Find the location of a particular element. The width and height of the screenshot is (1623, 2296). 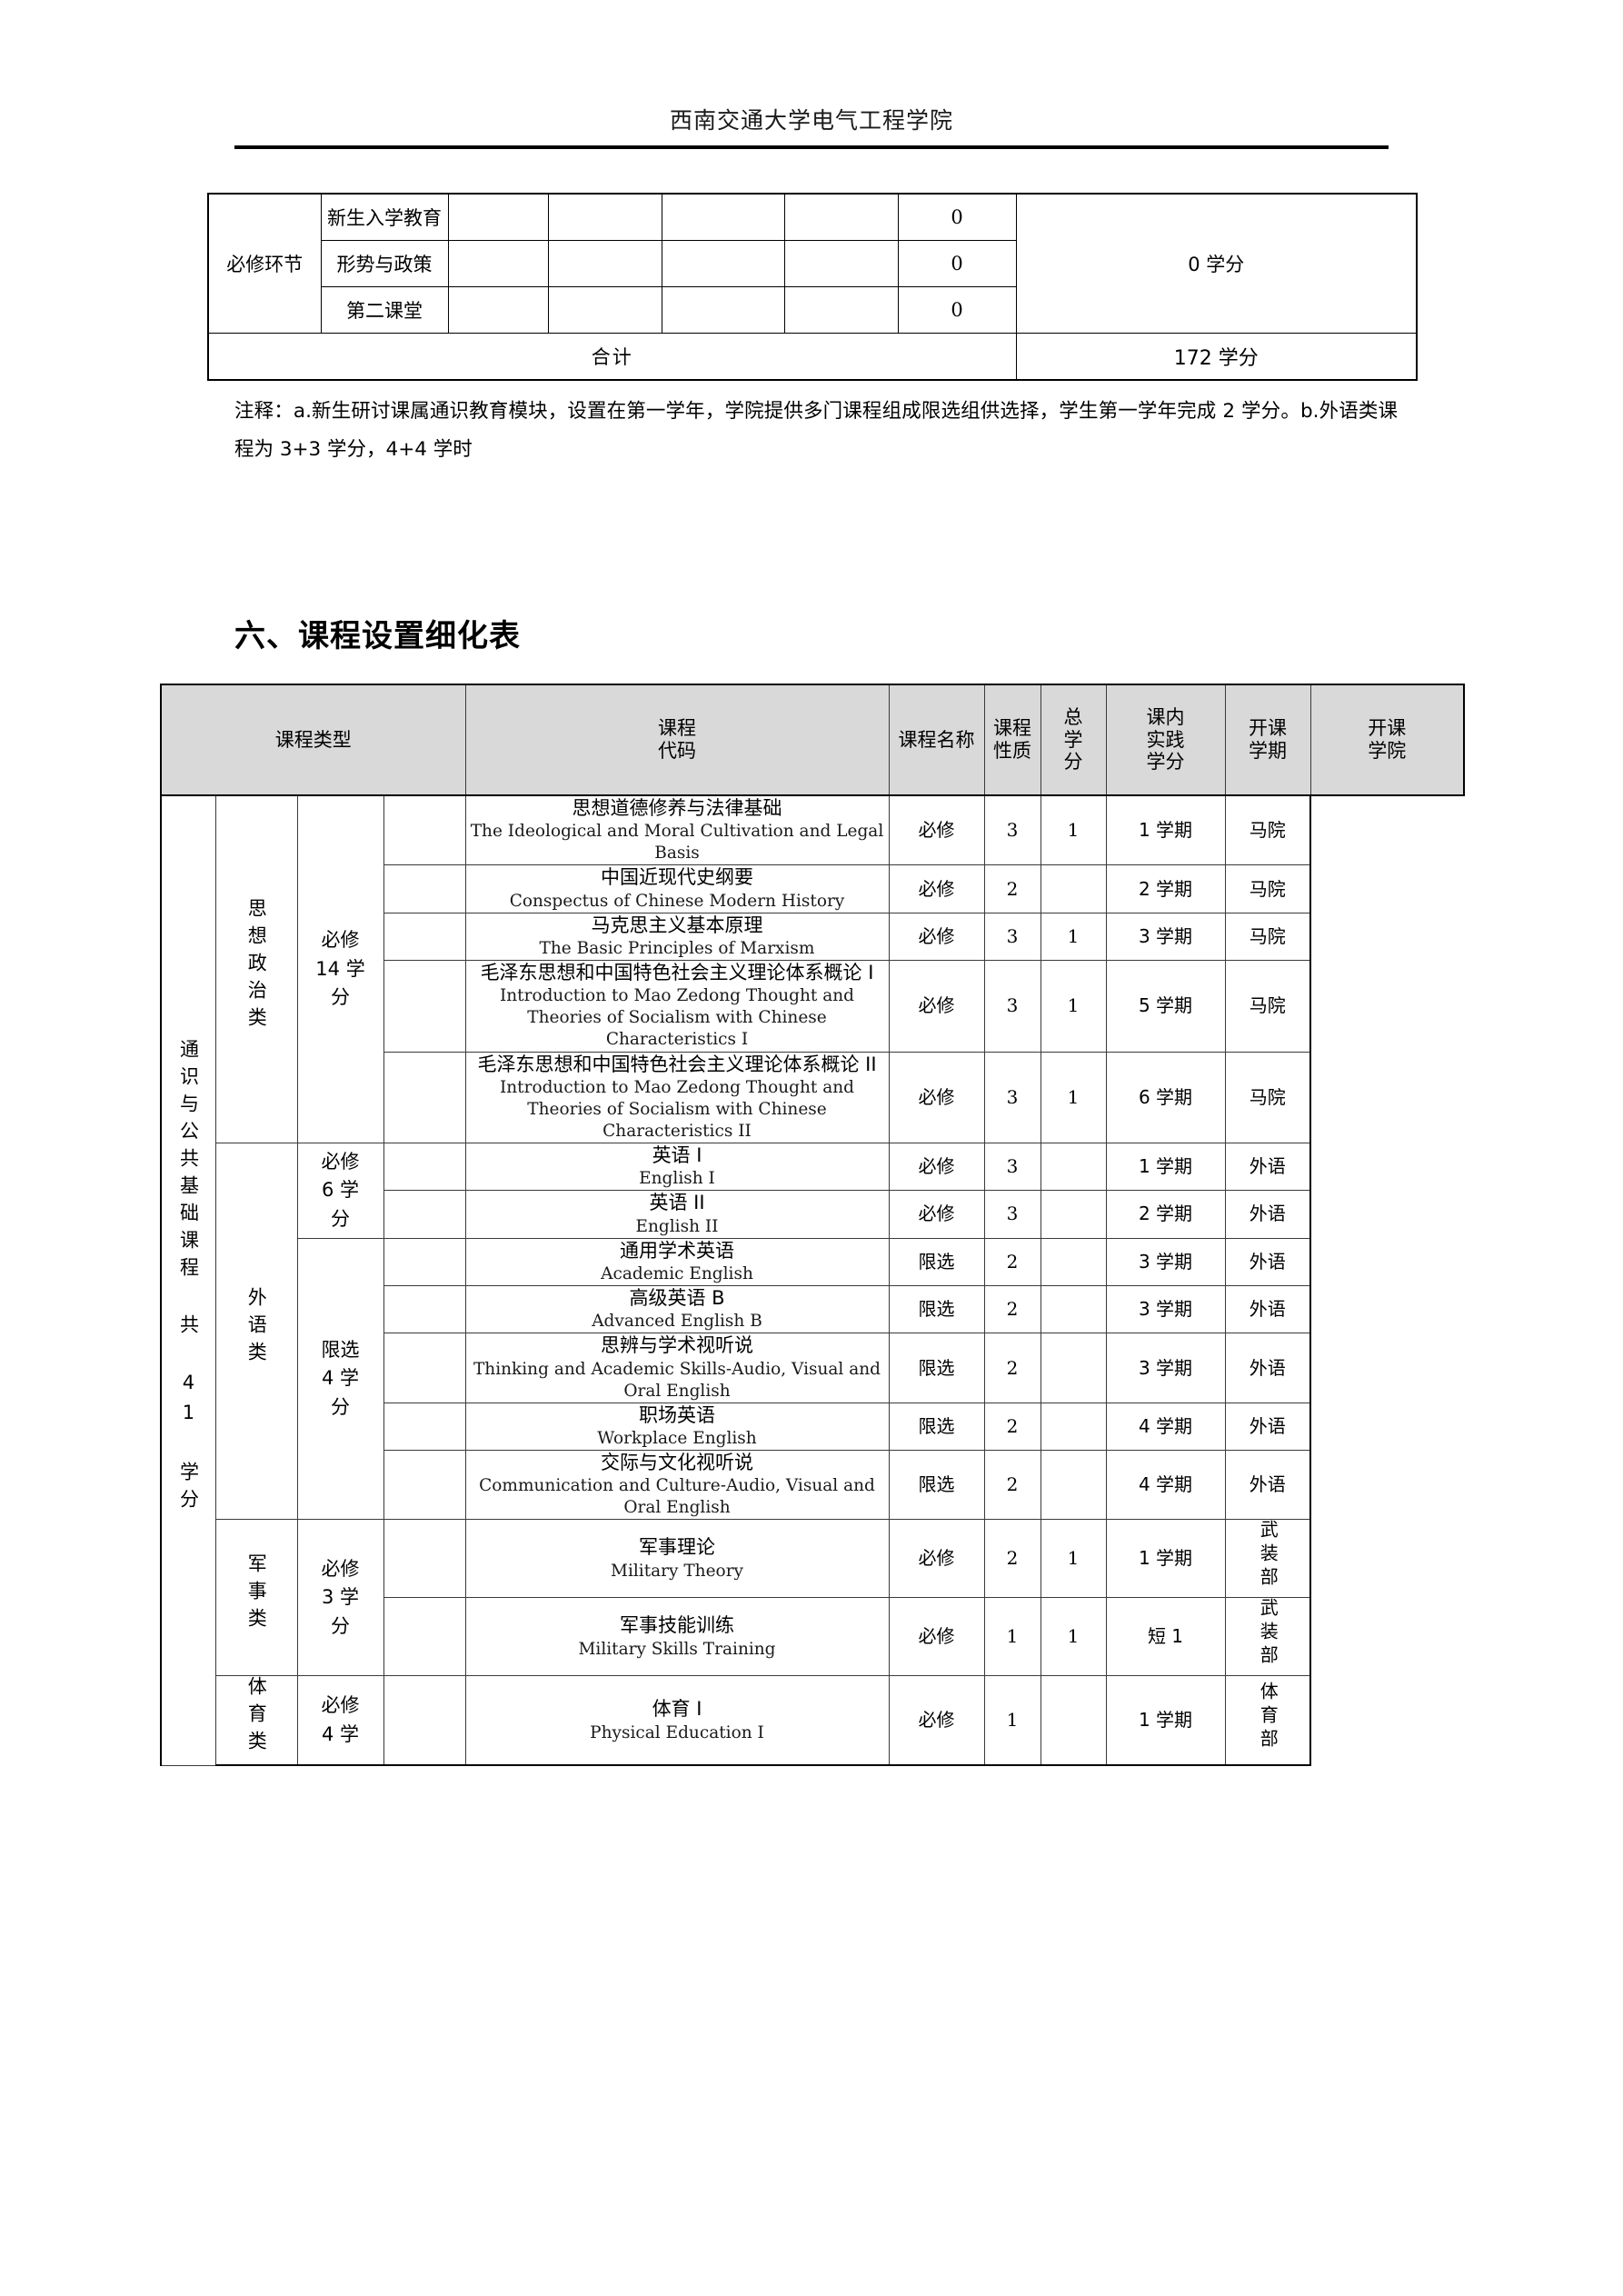

table-total-row: 合计 172 学分 is located at coordinates (813, 357).